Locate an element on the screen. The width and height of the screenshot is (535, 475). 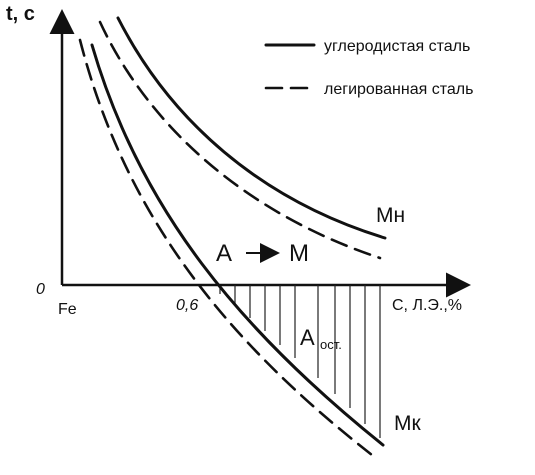
legend-label: углеродистая сталь is located at coordinates (397, 46).